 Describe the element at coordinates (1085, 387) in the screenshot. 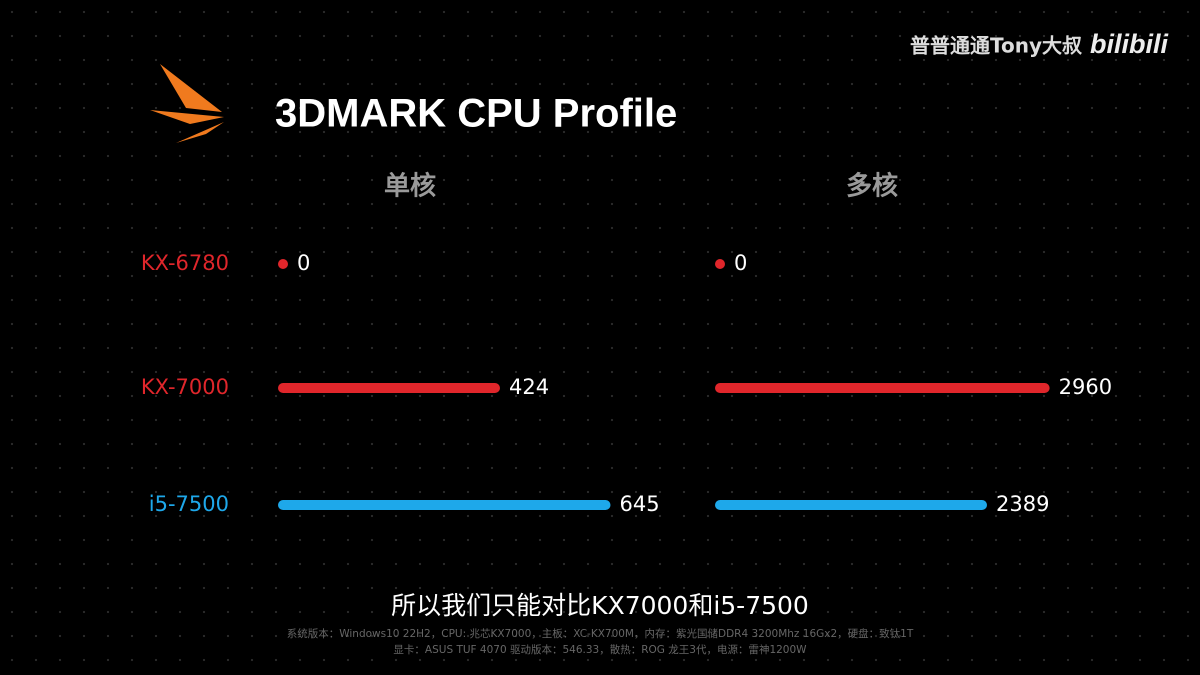

I see `value-label: 2960` at that location.